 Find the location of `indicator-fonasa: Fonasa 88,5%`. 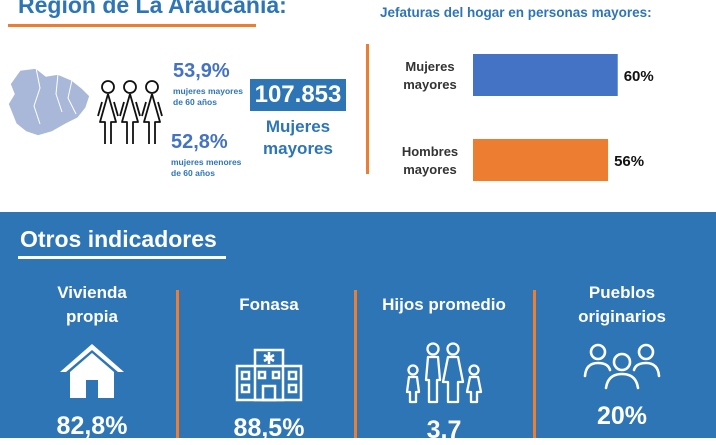

indicator-fonasa: Fonasa 88,5% is located at coordinates (269, 361).